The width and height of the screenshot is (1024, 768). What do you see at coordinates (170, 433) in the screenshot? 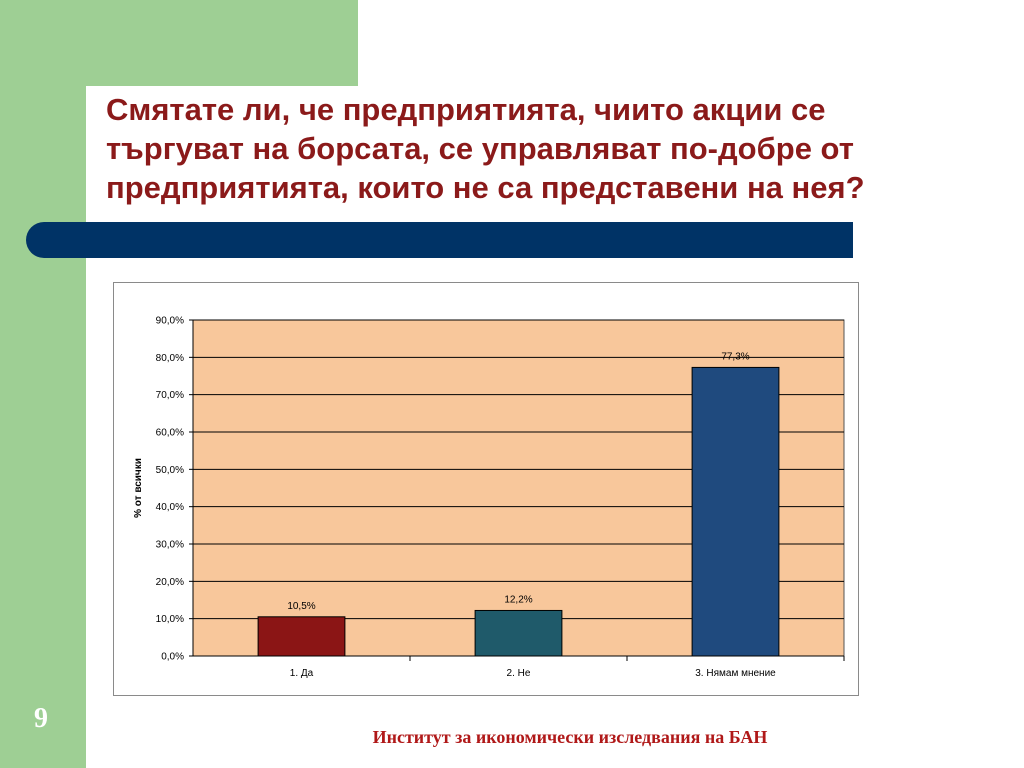
I see `y-tick-label: 60,0%` at bounding box center [170, 433].